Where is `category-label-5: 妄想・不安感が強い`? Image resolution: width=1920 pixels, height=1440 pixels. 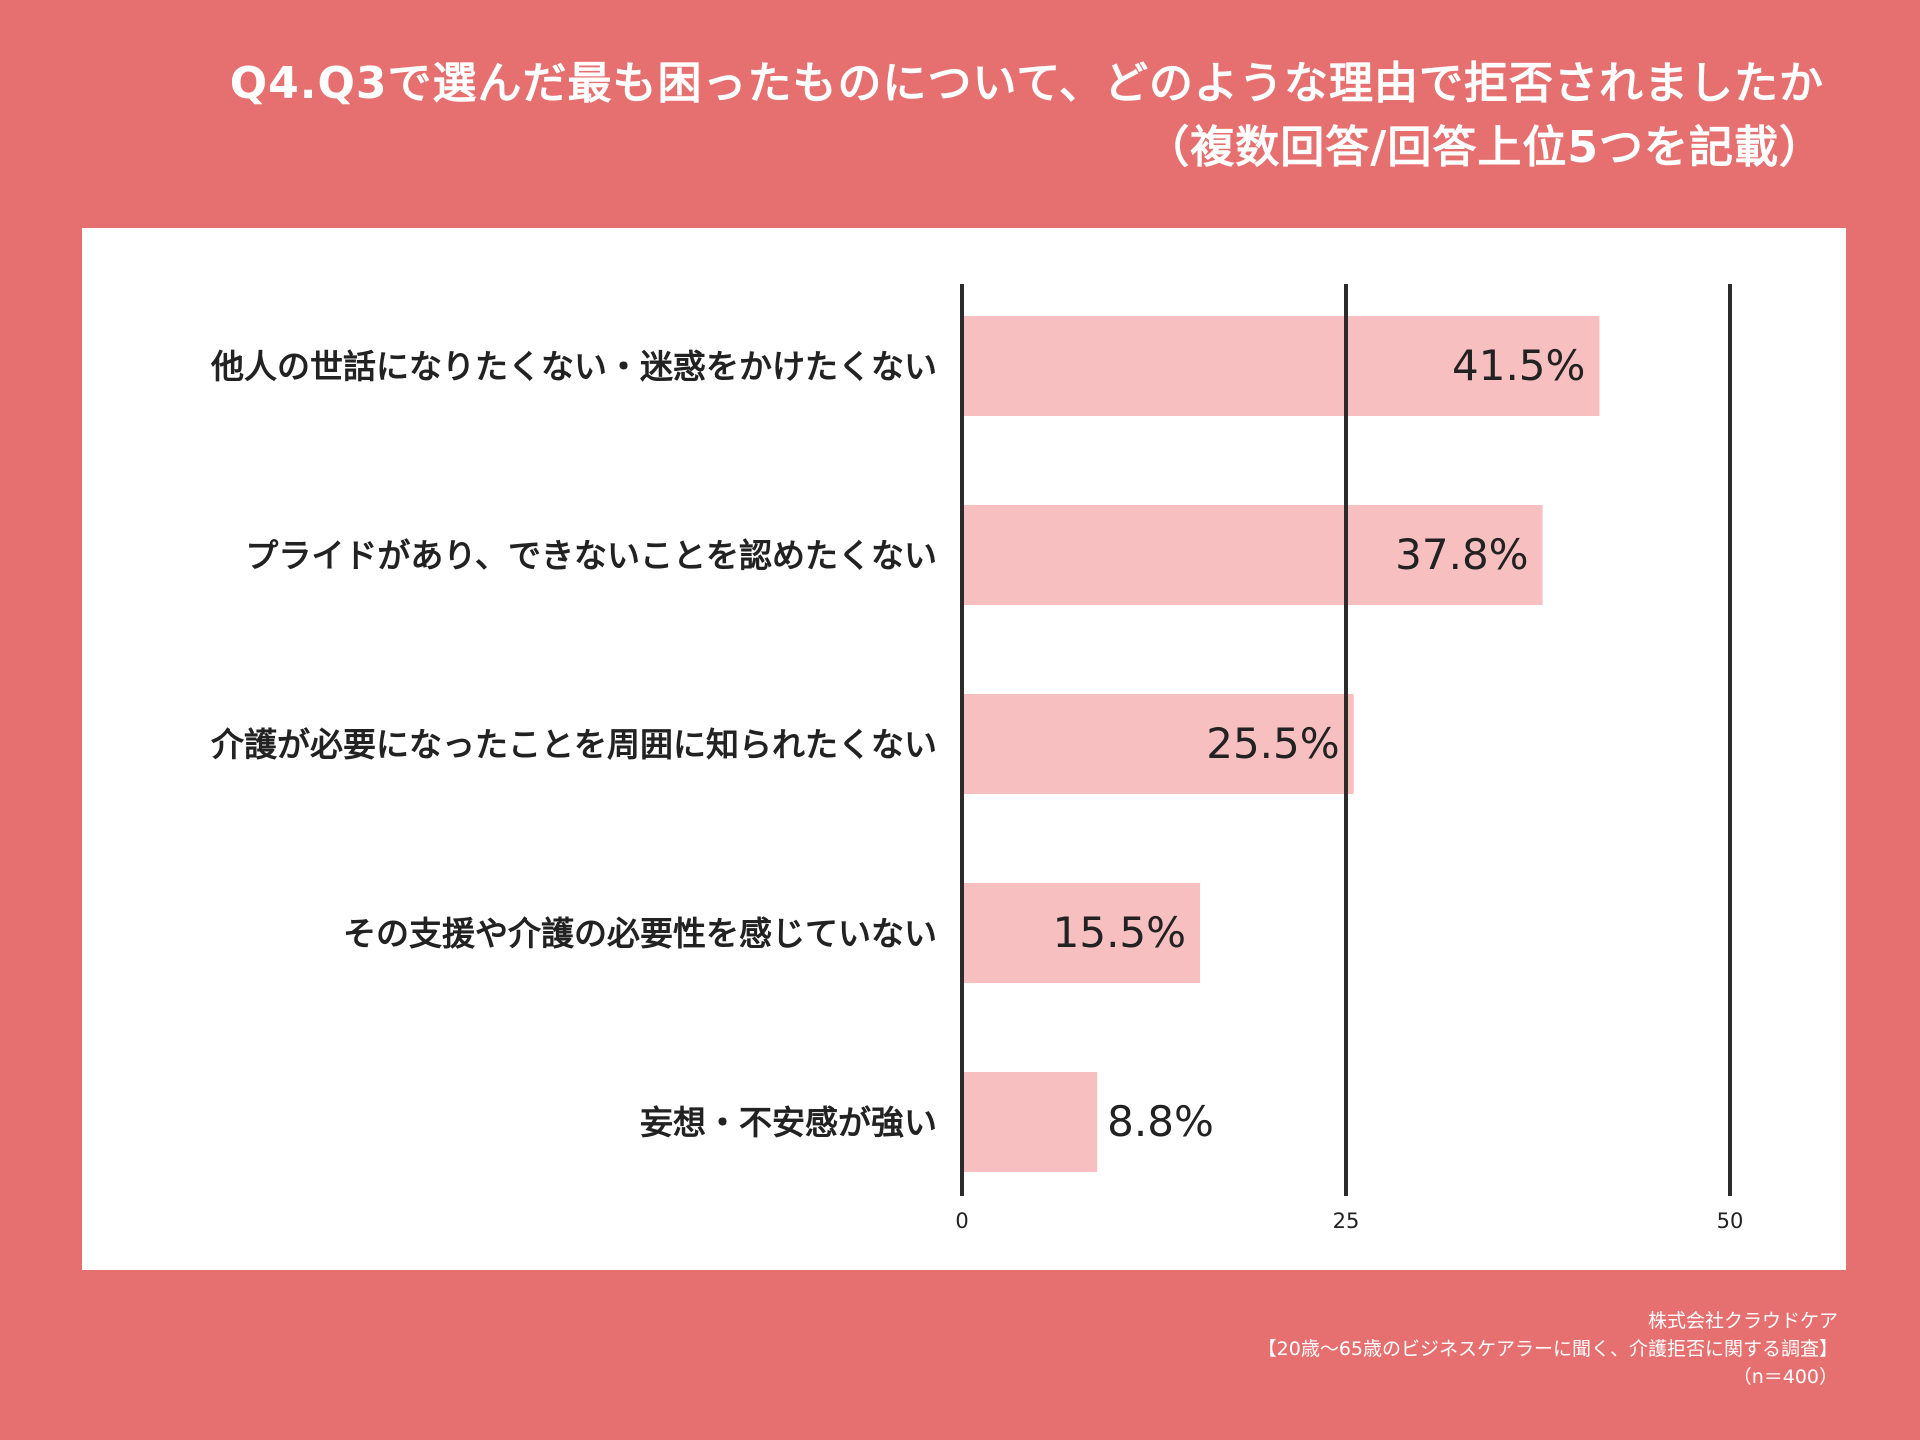 category-label-5: 妄想・不安感が強い is located at coordinates (788, 1122).